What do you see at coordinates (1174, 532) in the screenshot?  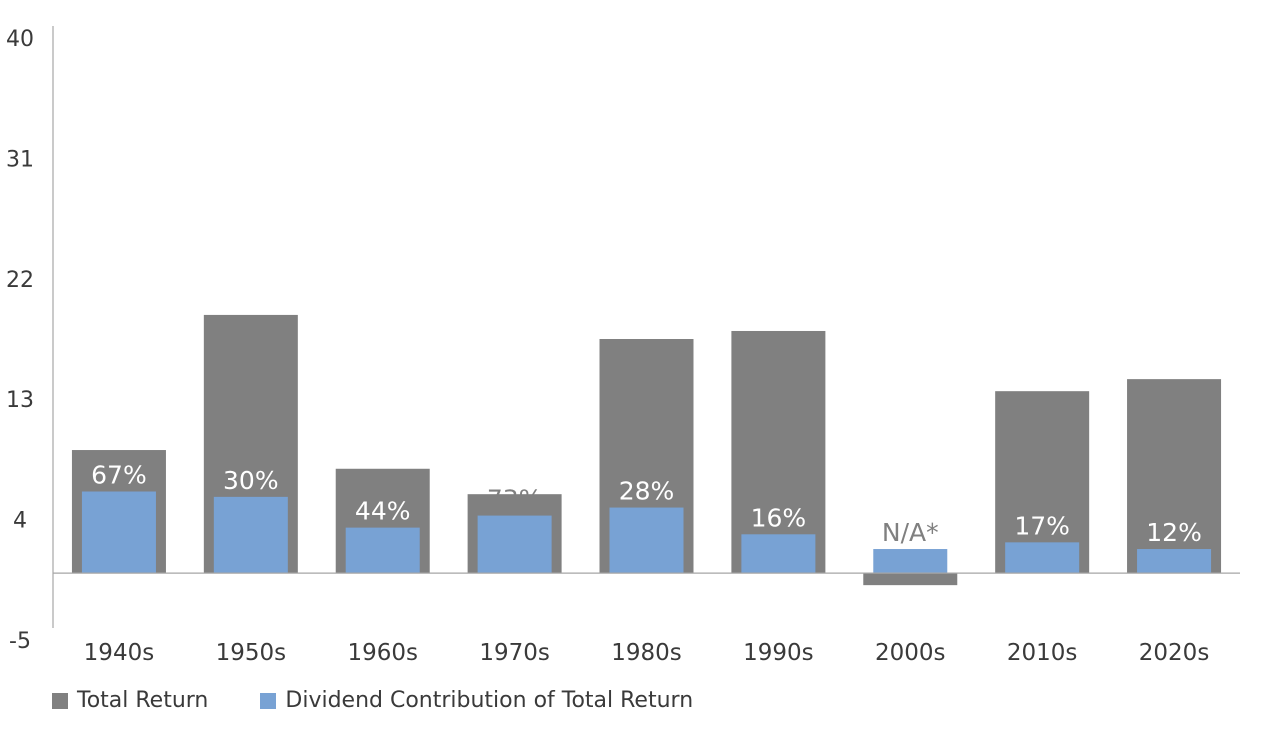 I see `data-label: 12%` at bounding box center [1174, 532].